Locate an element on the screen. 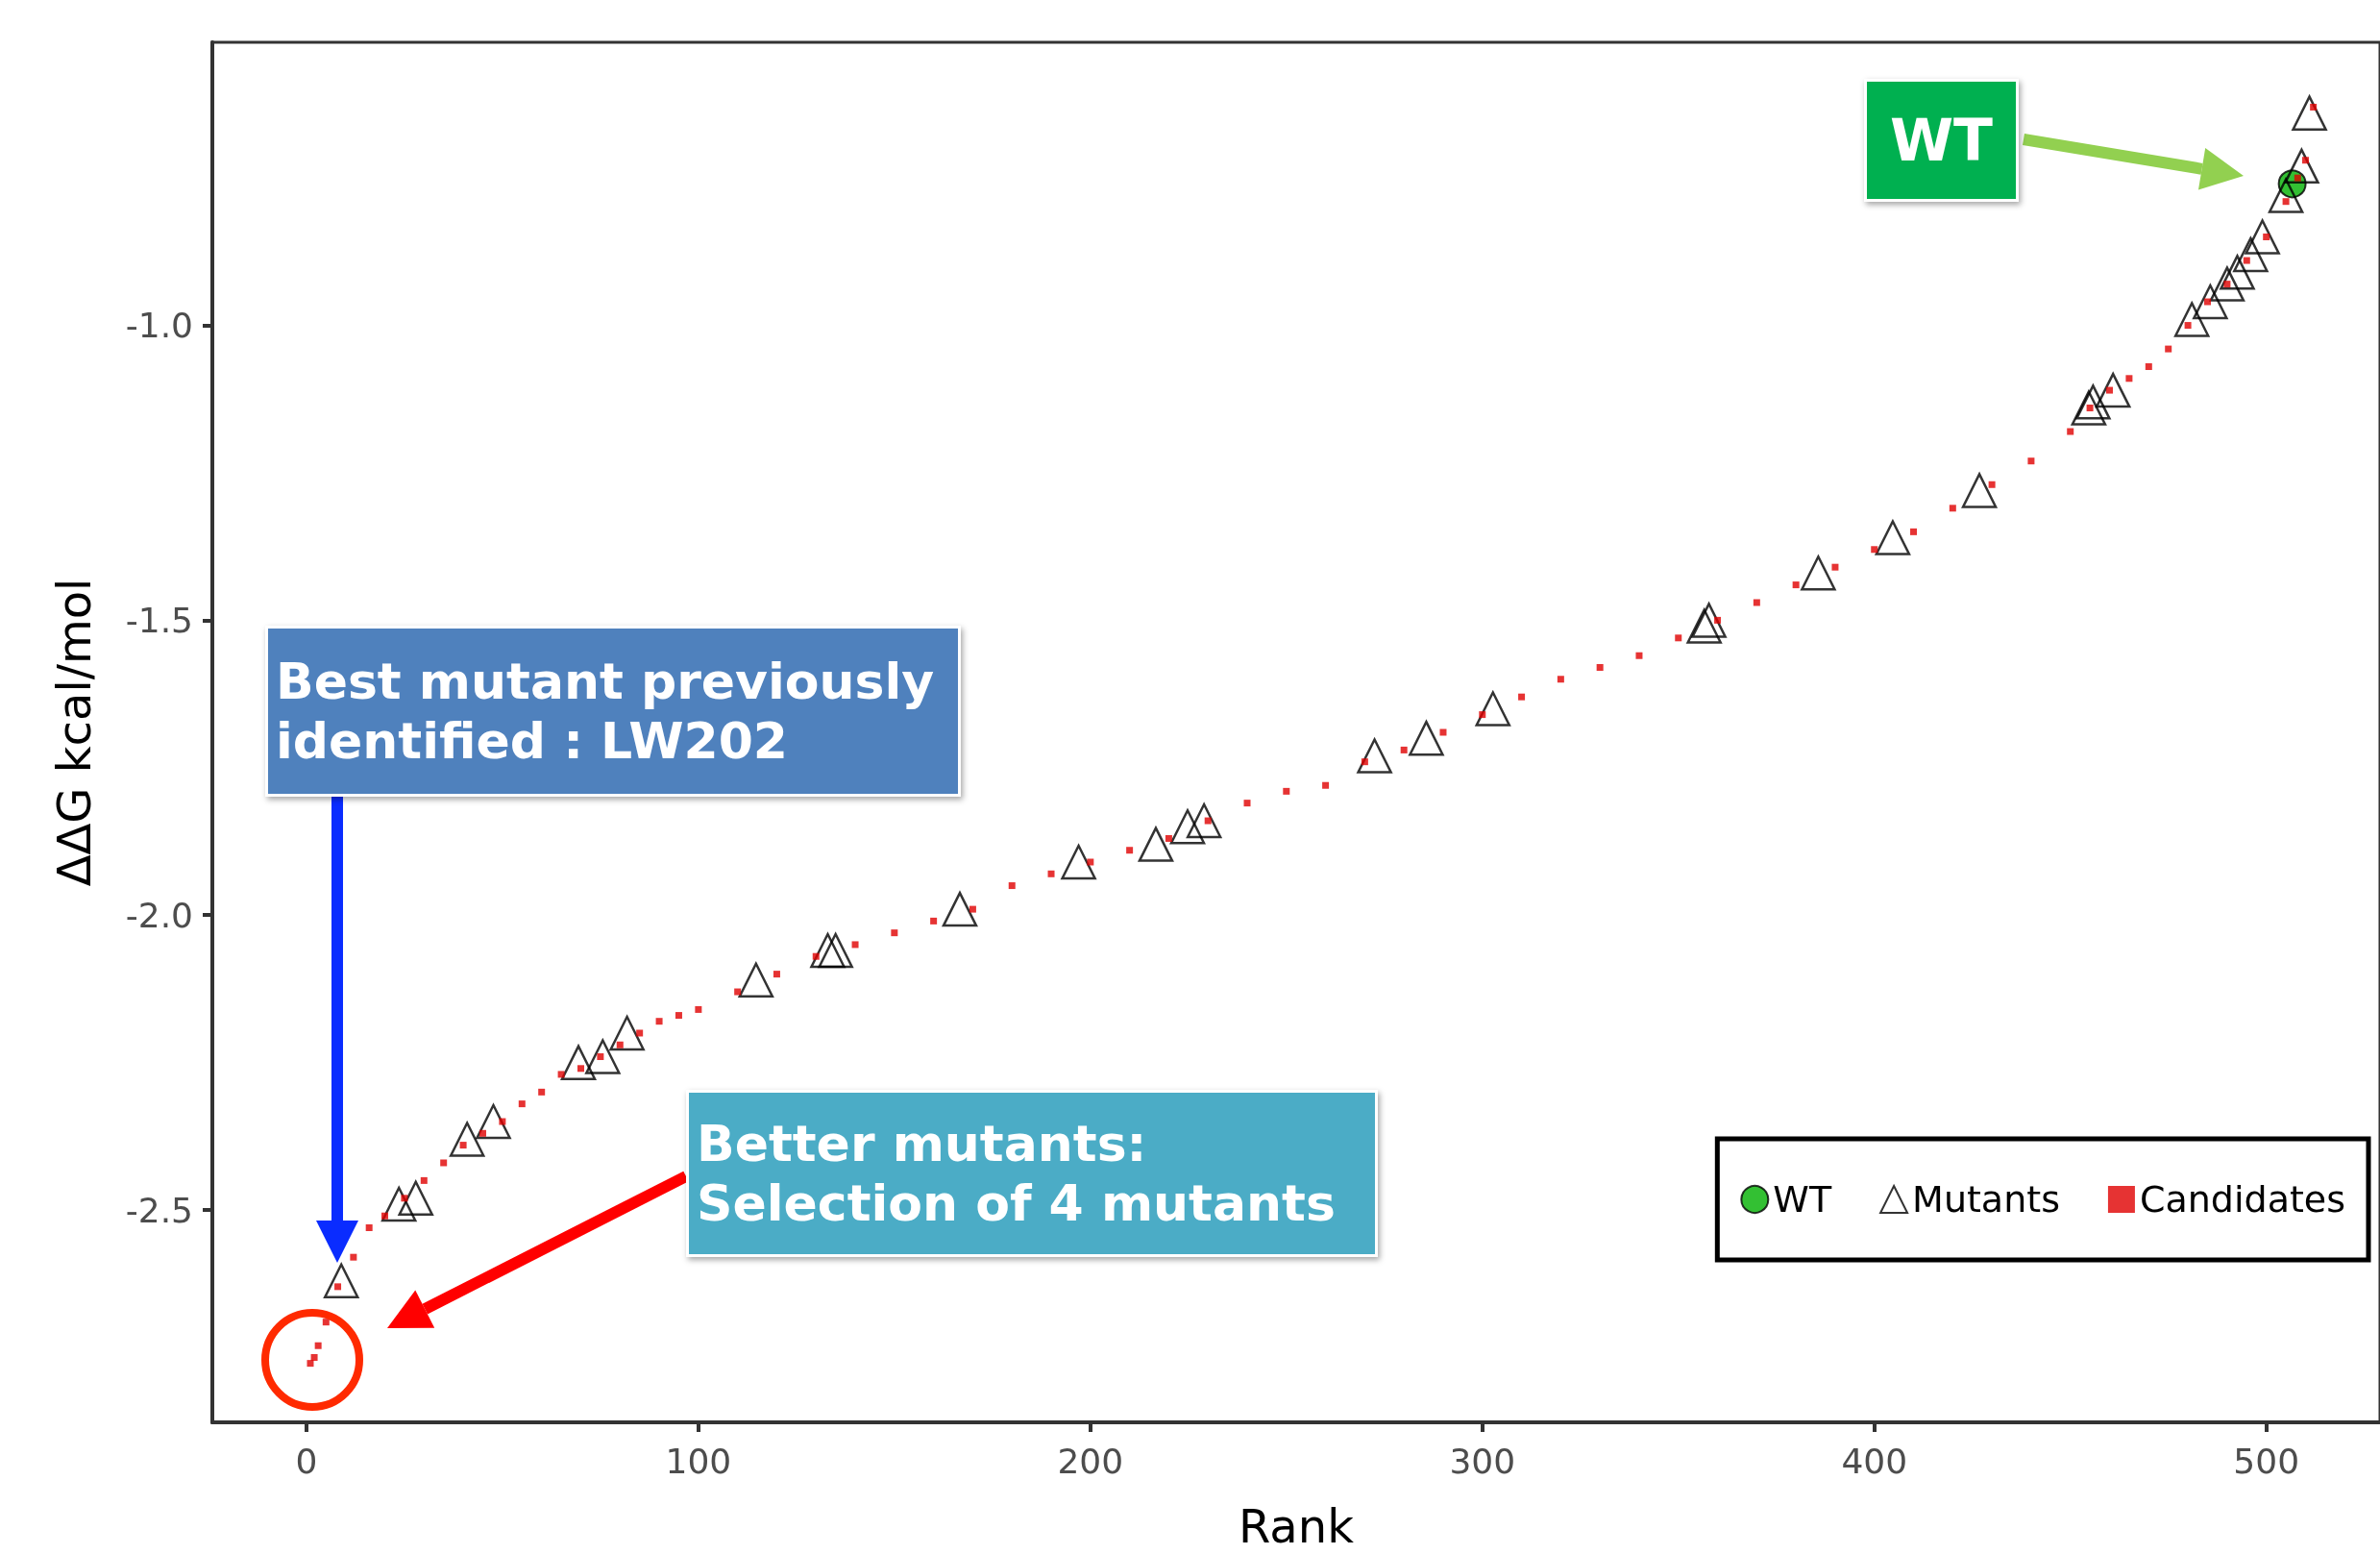  y-tick-label: -2.0 is located at coordinates (159, 915).